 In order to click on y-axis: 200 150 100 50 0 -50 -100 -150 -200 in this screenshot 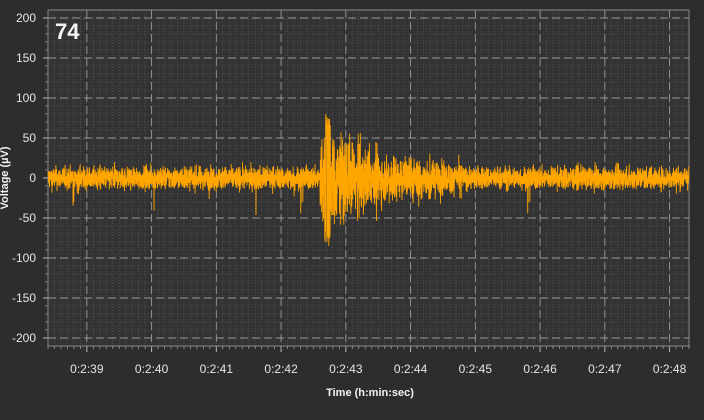, I will do `click(30, 178)`.